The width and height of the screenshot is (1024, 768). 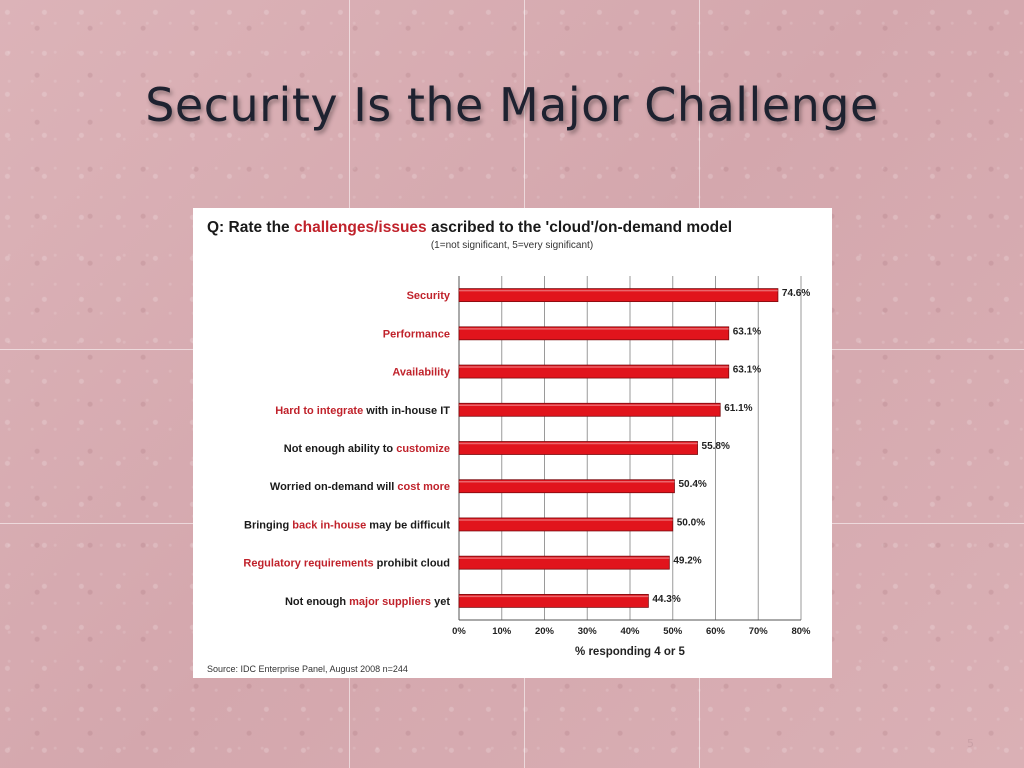 I want to click on category-label: Regulatory requirements prohibit cloud, so click(x=346, y=564).